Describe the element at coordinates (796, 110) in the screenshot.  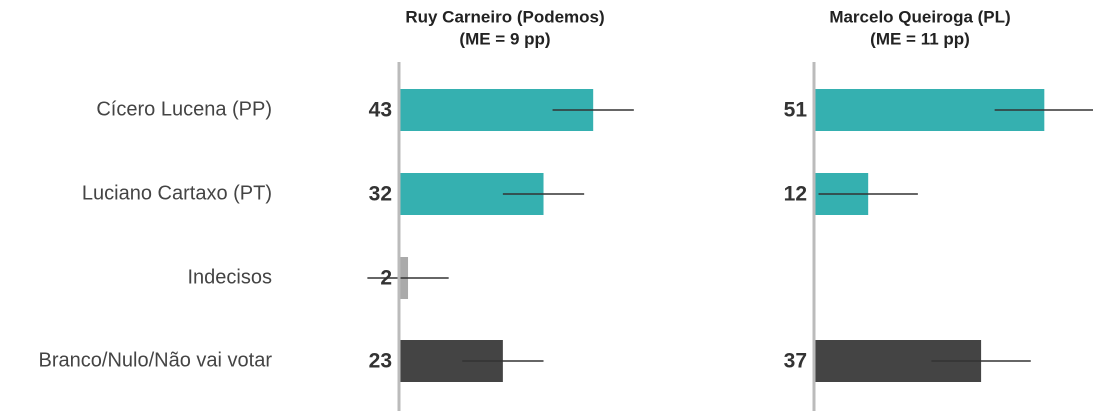
I see `value-label: 51` at that location.